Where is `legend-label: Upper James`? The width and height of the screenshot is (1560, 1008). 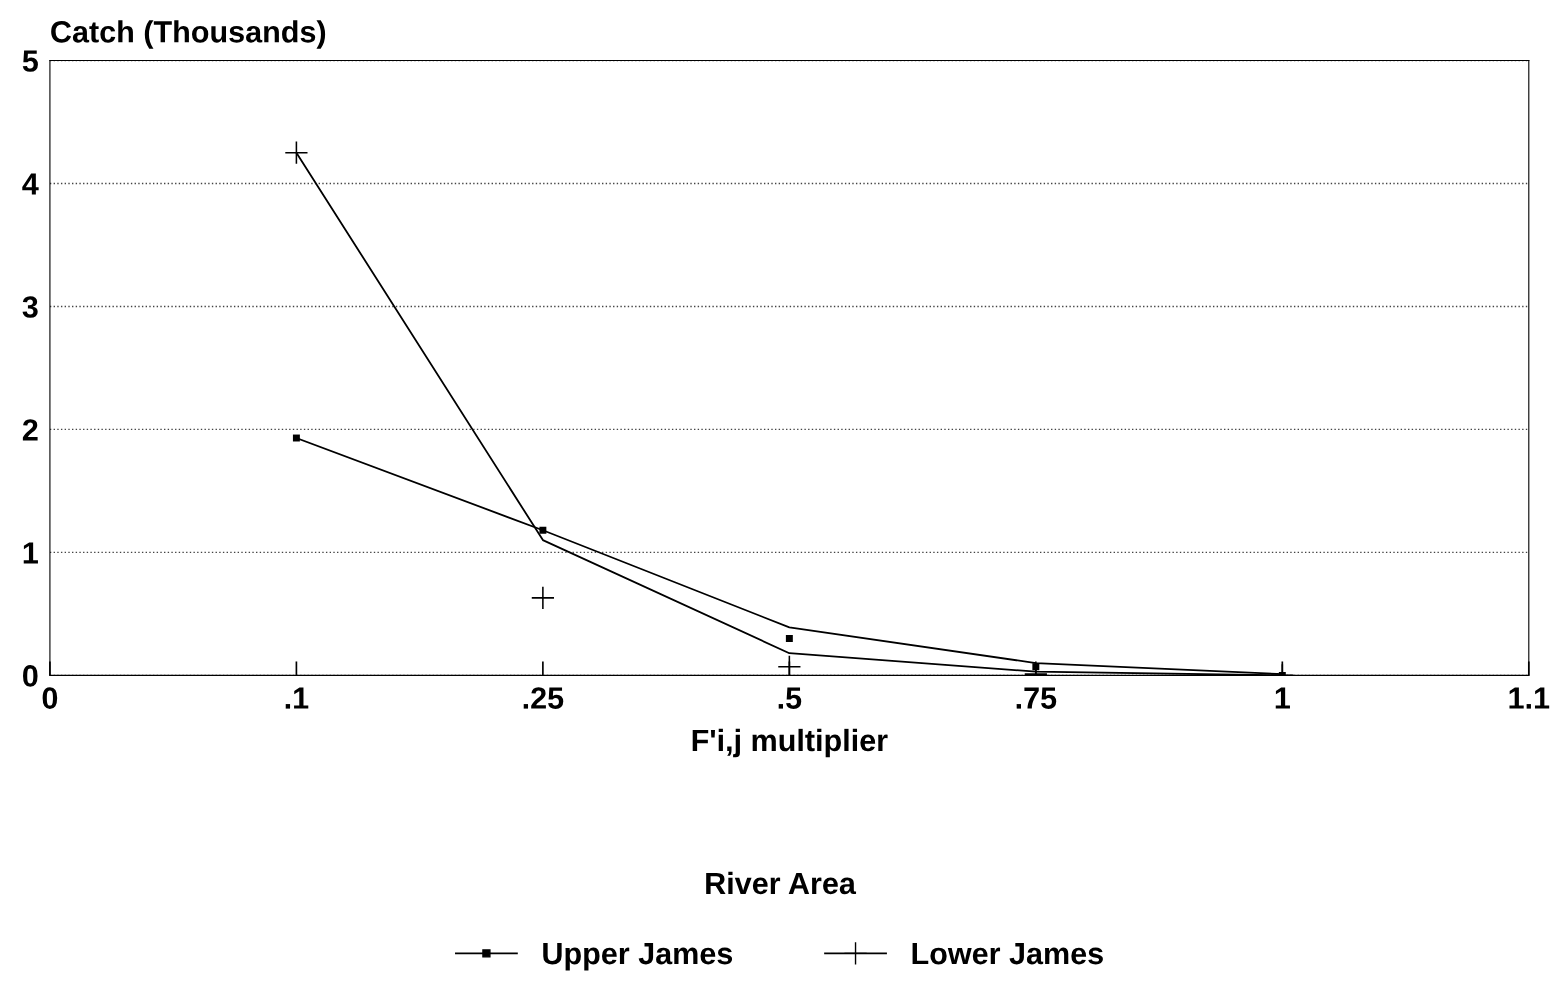
legend-label: Upper James is located at coordinates (638, 957).